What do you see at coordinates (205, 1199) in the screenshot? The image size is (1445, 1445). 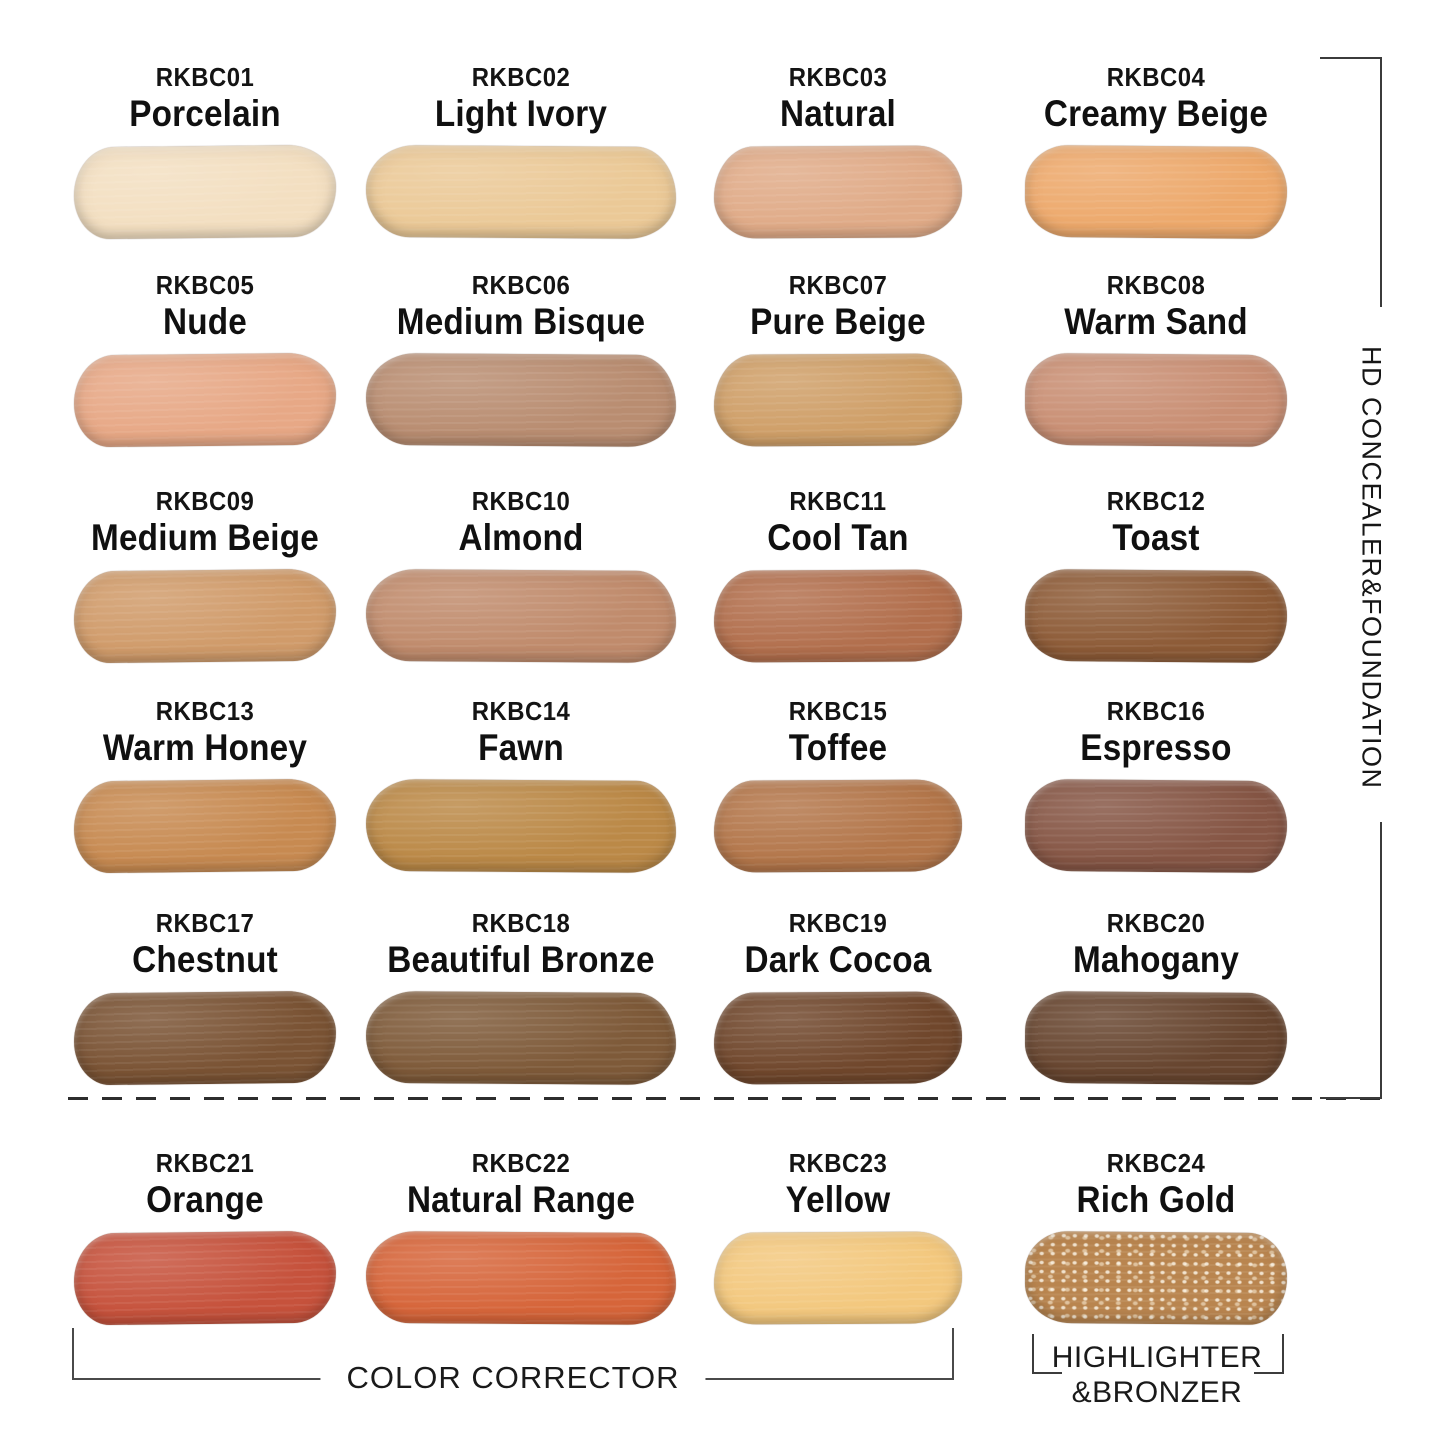 I see `swatch-name: Orange` at bounding box center [205, 1199].